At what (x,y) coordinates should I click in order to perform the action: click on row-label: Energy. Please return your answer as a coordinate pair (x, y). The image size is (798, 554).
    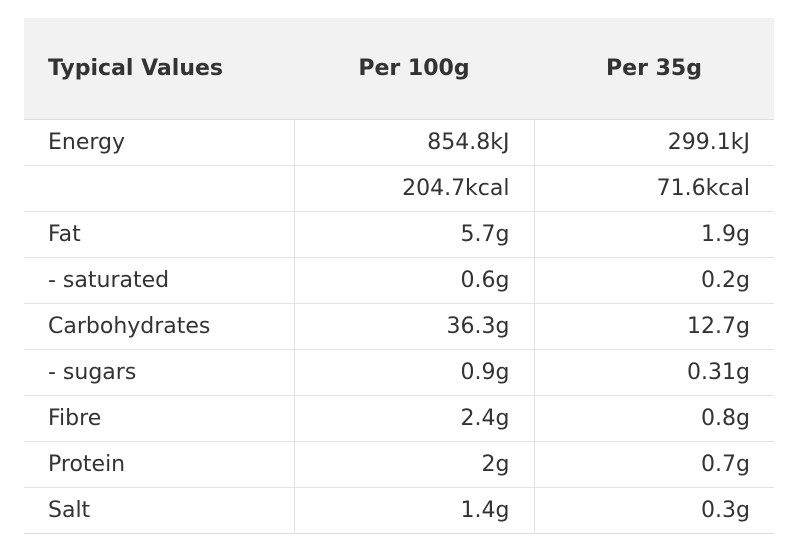
    Looking at the image, I should click on (159, 142).